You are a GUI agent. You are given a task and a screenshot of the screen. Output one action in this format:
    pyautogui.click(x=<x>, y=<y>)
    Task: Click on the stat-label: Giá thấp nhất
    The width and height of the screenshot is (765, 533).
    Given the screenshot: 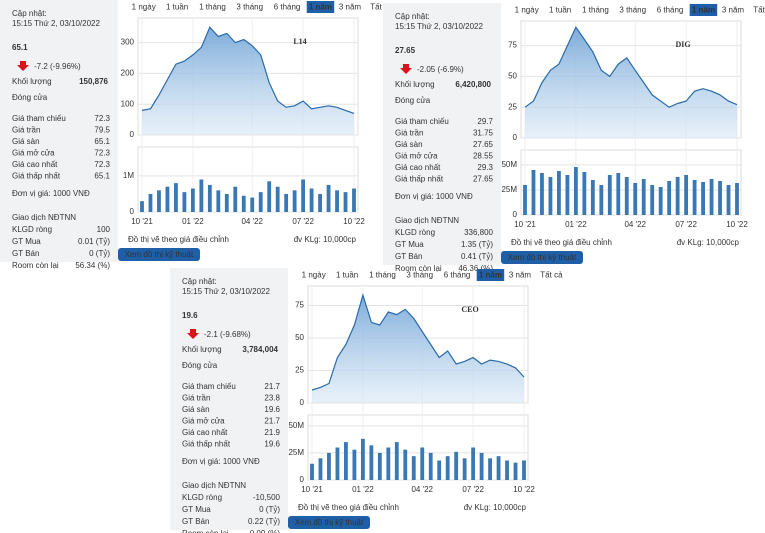 What is the action you would take?
    pyautogui.click(x=36, y=176)
    